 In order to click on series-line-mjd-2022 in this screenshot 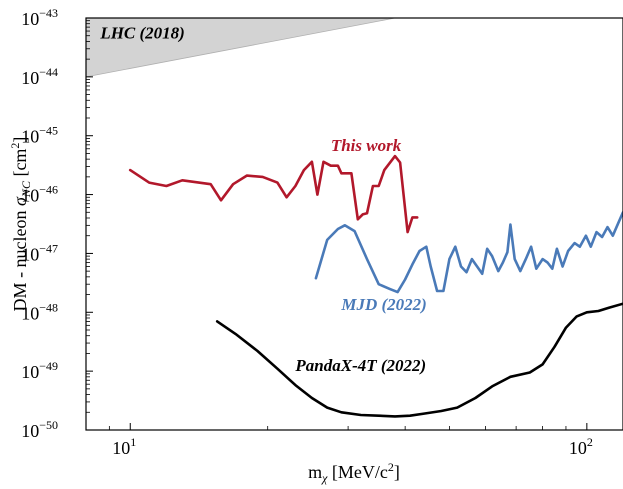, I will do `click(468, 252)`.